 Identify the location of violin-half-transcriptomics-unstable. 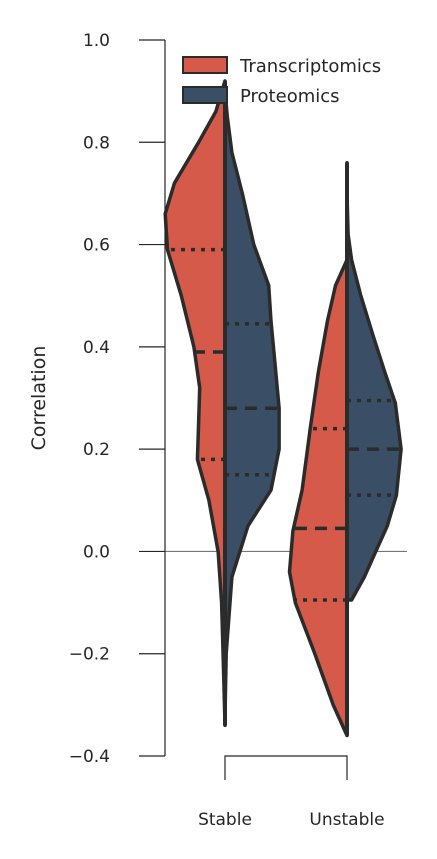
(318, 498).